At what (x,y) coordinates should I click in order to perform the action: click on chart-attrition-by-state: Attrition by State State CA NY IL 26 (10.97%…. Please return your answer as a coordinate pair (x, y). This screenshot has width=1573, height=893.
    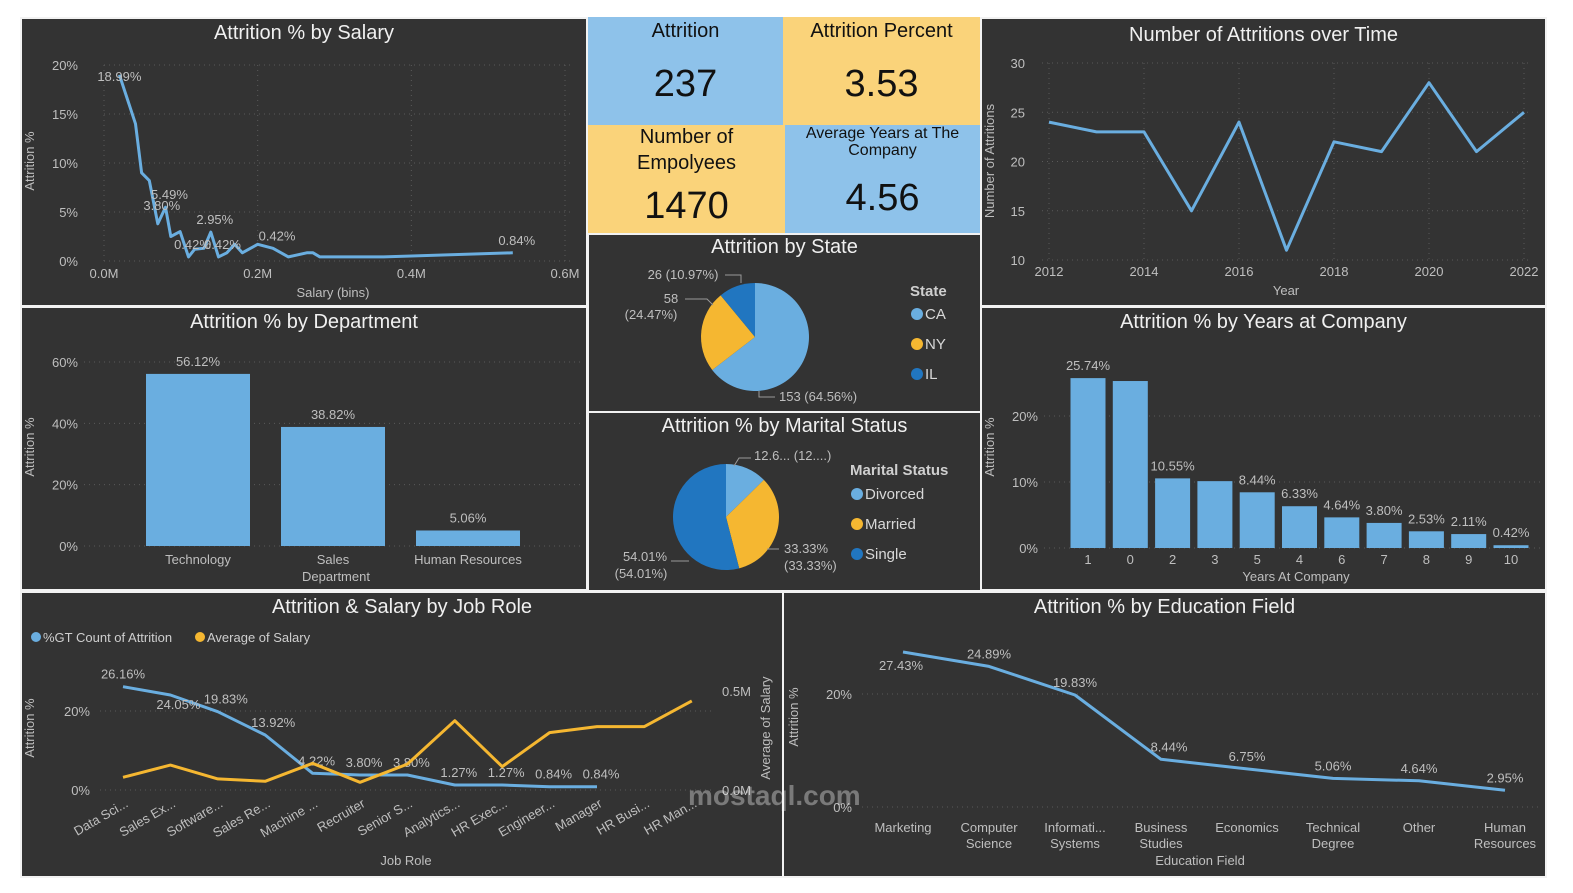
    Looking at the image, I should click on (784, 323).